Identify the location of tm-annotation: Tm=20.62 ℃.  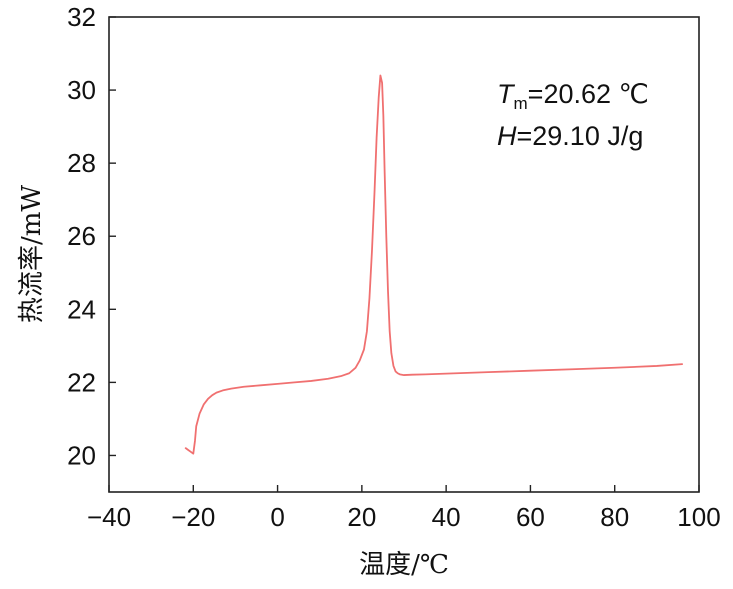
(573, 96).